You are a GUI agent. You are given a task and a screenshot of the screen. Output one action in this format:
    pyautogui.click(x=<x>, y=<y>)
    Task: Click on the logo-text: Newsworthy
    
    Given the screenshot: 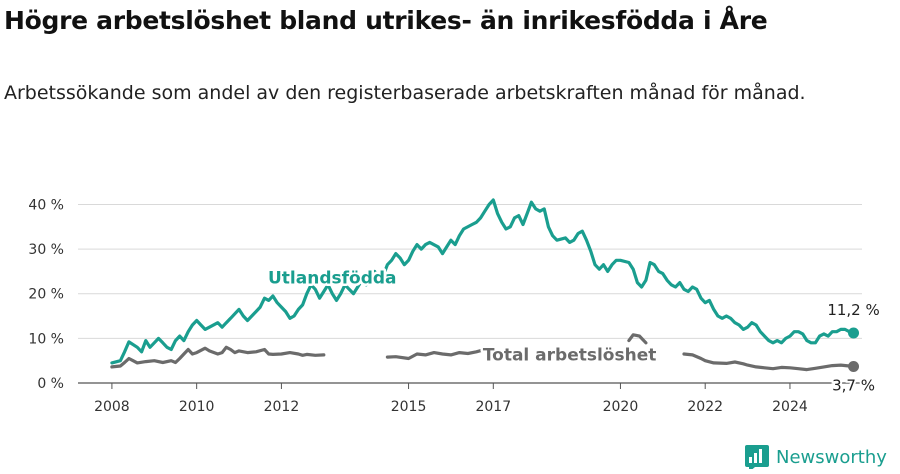 What is the action you would take?
    pyautogui.click(x=831, y=457)
    